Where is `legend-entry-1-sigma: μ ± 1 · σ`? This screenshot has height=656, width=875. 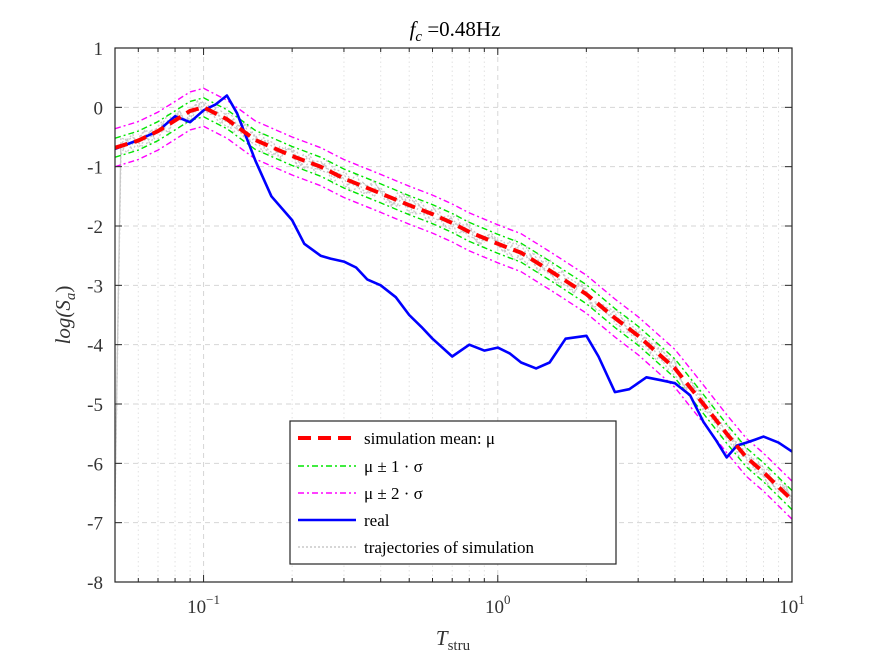 legend-entry-1-sigma: μ ± 1 · σ is located at coordinates (360, 466).